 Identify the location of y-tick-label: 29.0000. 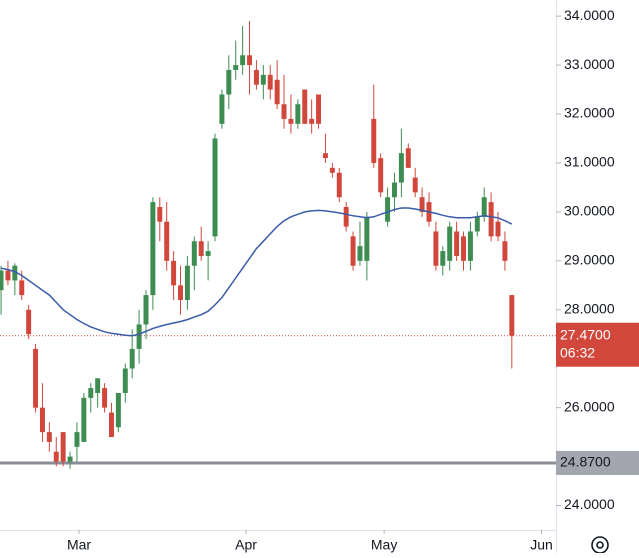
(589, 260).